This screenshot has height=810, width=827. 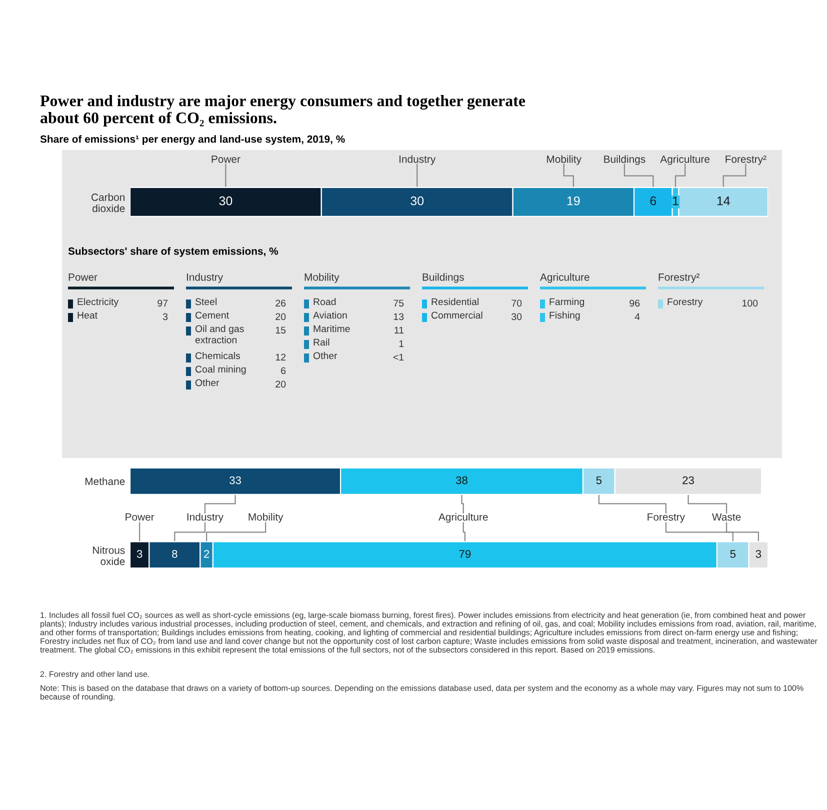 I want to click on chart-title: Power and industry are major energy consumers and together generate about 60 percent of CO₂ emissions., so click(x=283, y=111).